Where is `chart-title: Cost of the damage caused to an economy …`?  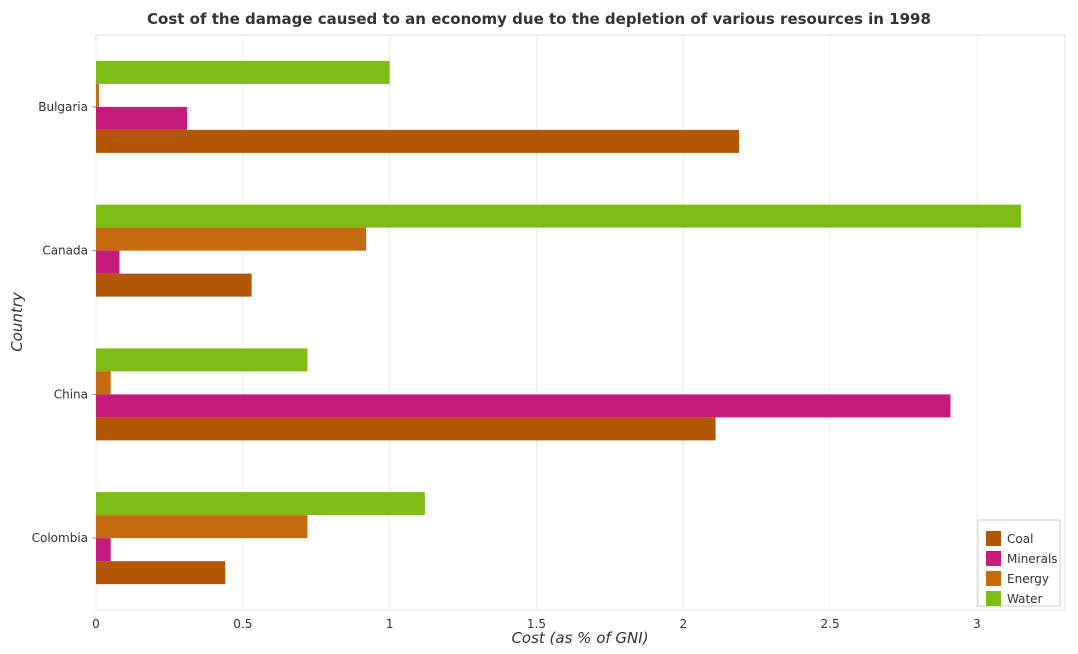
chart-title: Cost of the damage caused to an economy … is located at coordinates (539, 19).